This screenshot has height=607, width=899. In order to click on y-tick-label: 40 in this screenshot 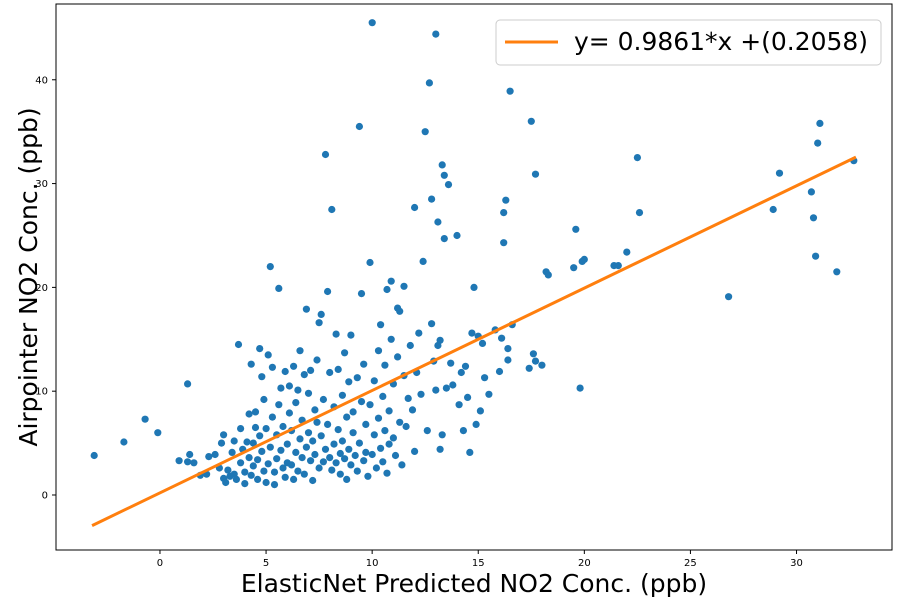, I will do `click(41, 80)`.